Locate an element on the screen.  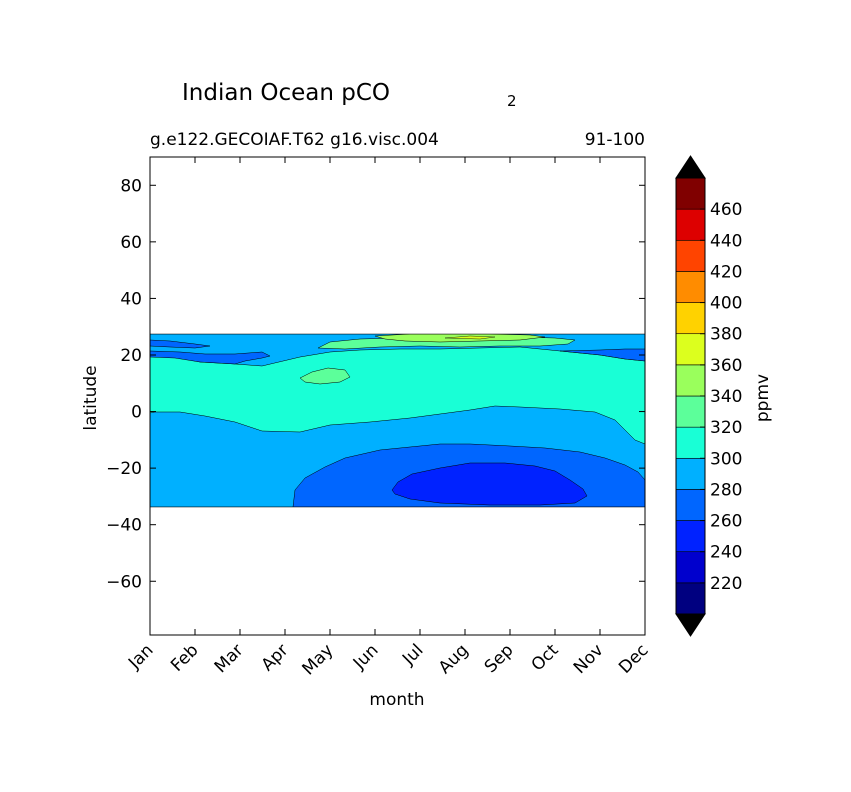
x-tick-label: Mar is located at coordinates (229, 658).